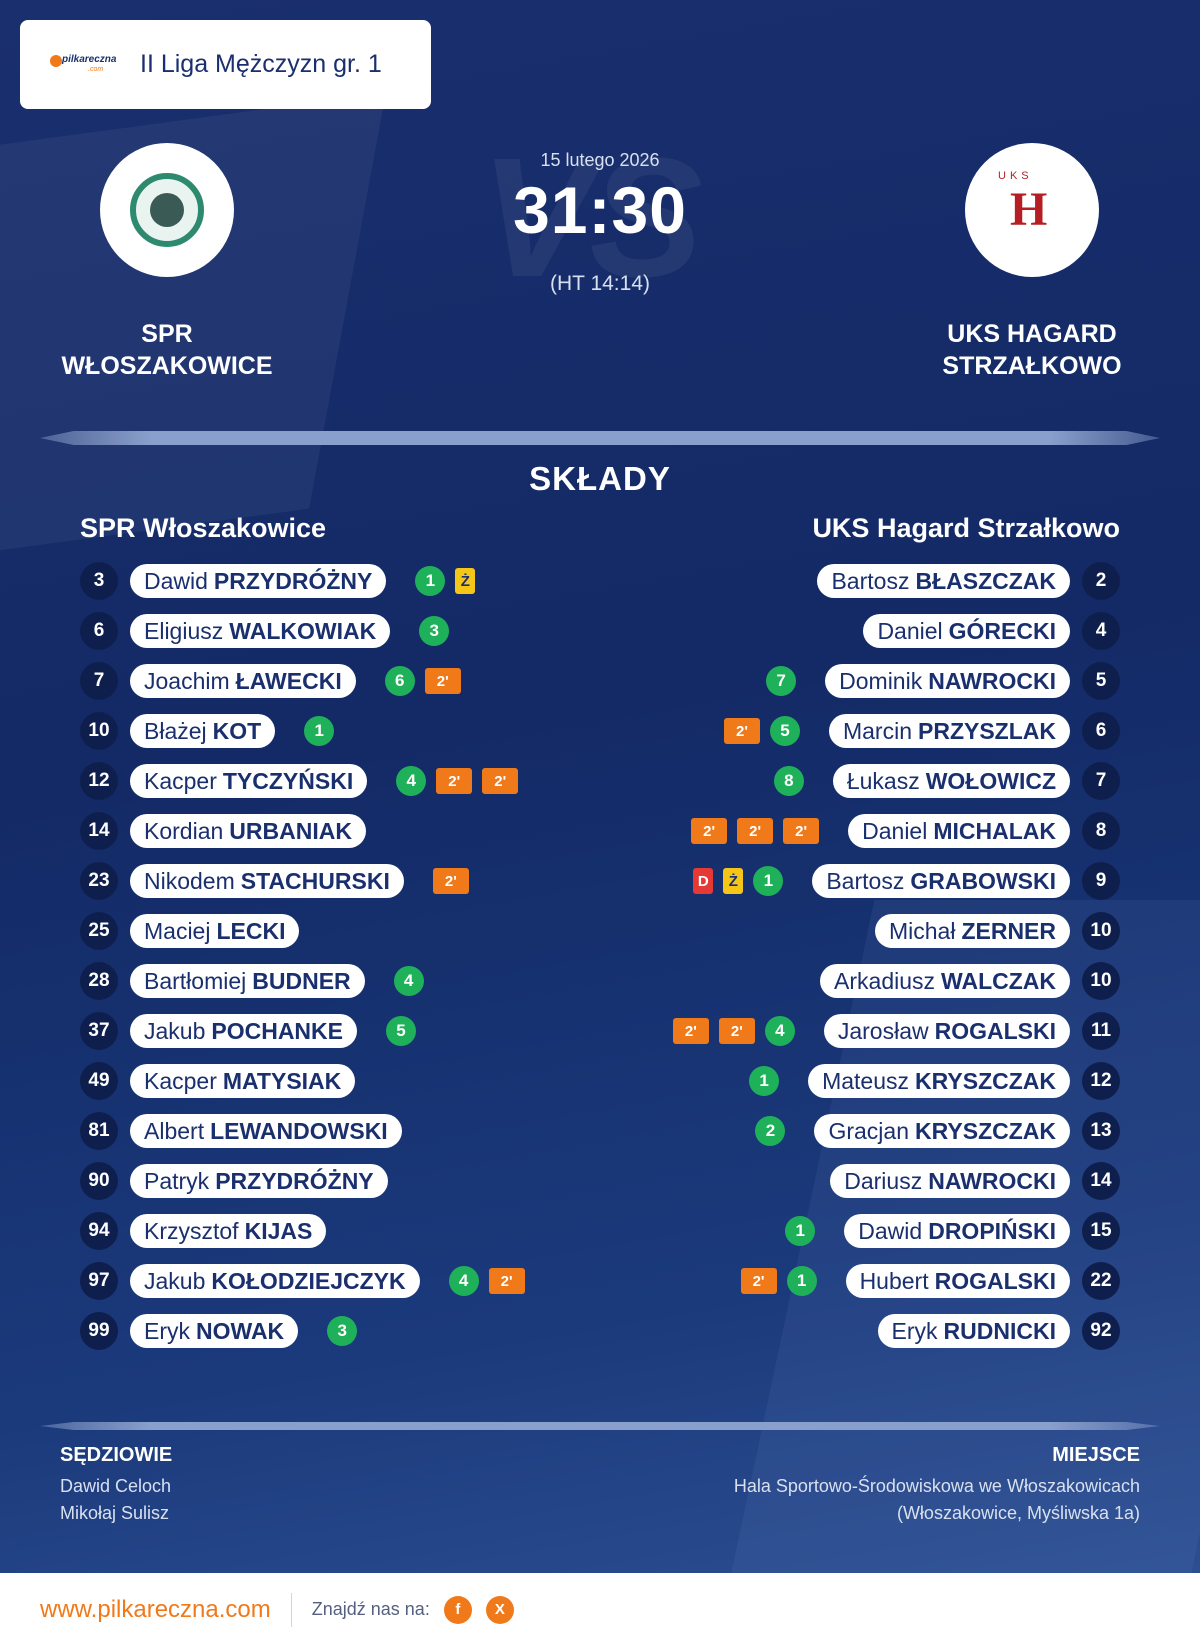 This screenshot has height=1646, width=1200. I want to click on shirt-number: 97, so click(99, 1281).